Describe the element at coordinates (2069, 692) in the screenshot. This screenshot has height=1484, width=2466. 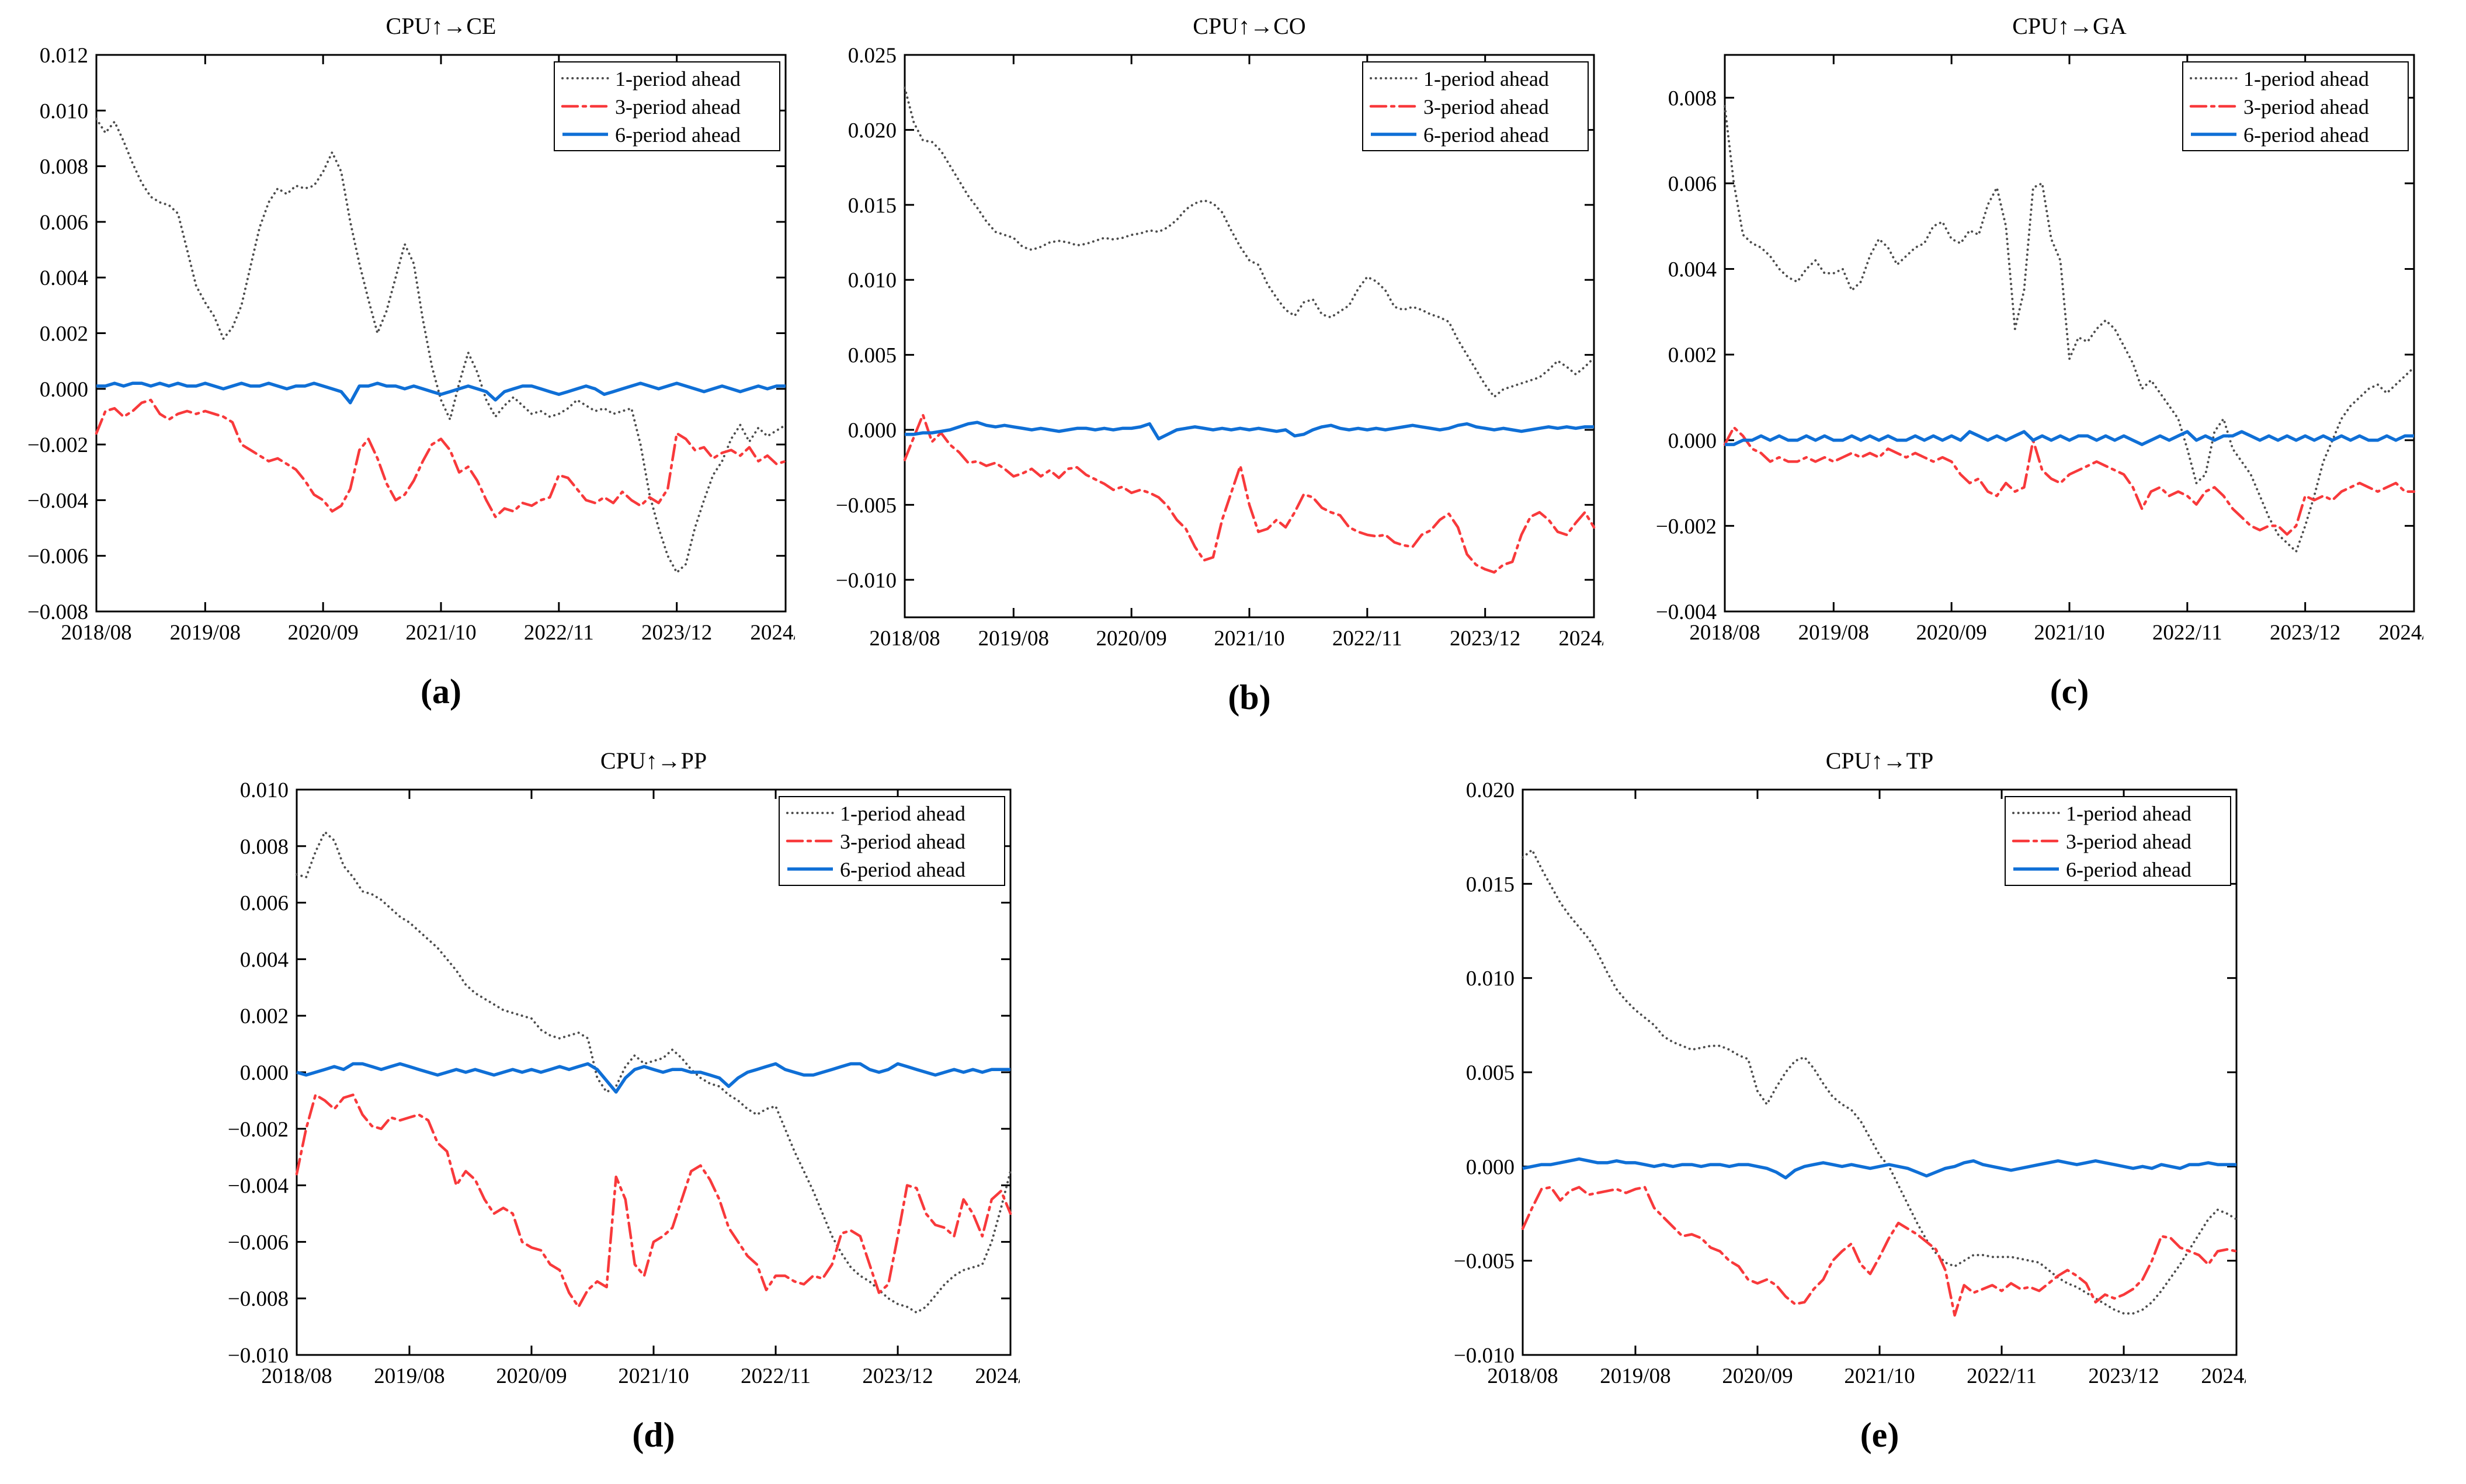
I see `chart-c-sublabel: (c)` at that location.